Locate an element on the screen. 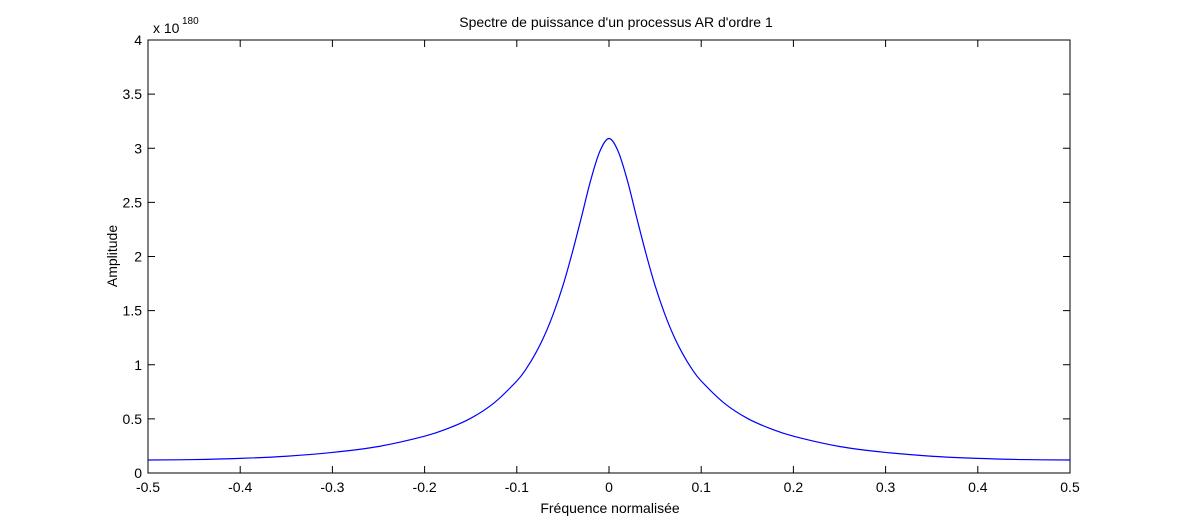 The image size is (1182, 532). y-tick-label: 0 is located at coordinates (138, 473).